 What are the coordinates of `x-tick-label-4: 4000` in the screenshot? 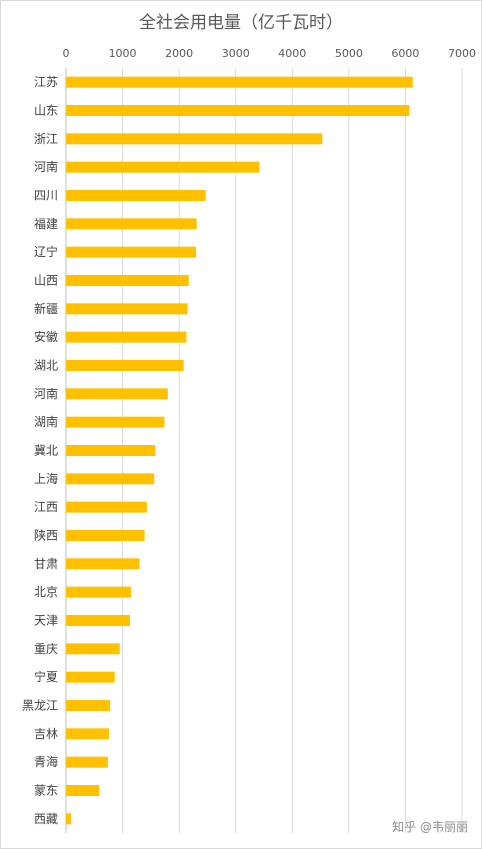 It's located at (292, 53).